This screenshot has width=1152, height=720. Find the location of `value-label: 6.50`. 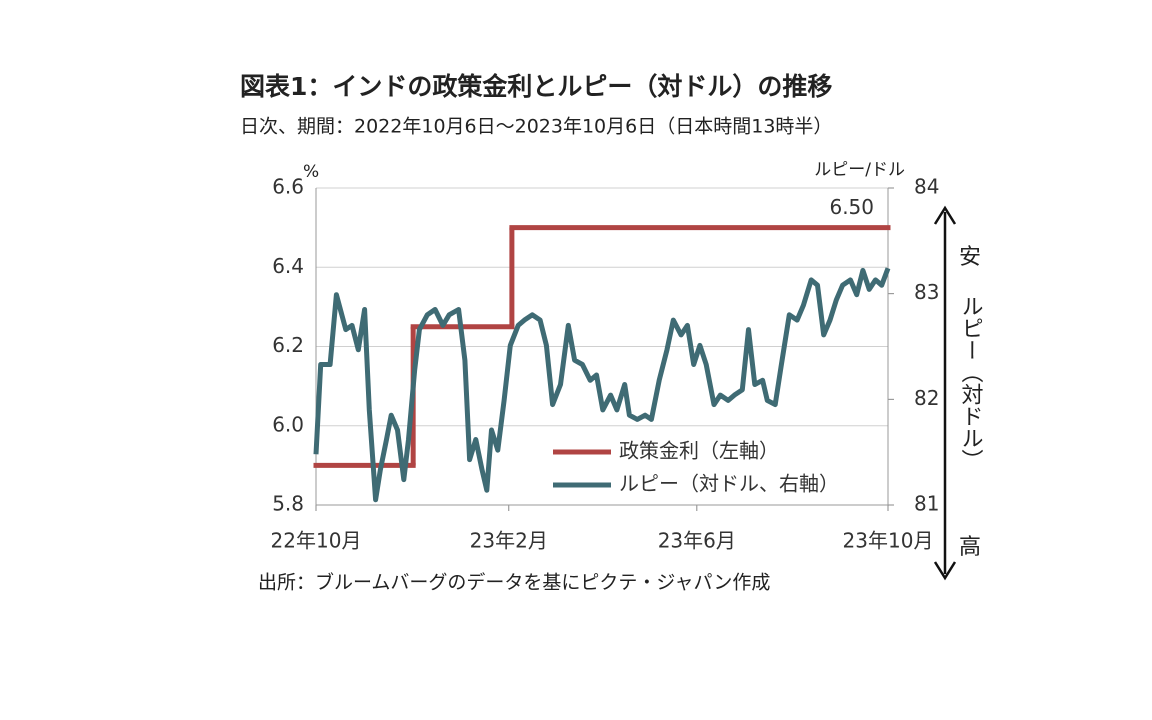

value-label: 6.50 is located at coordinates (851, 207).